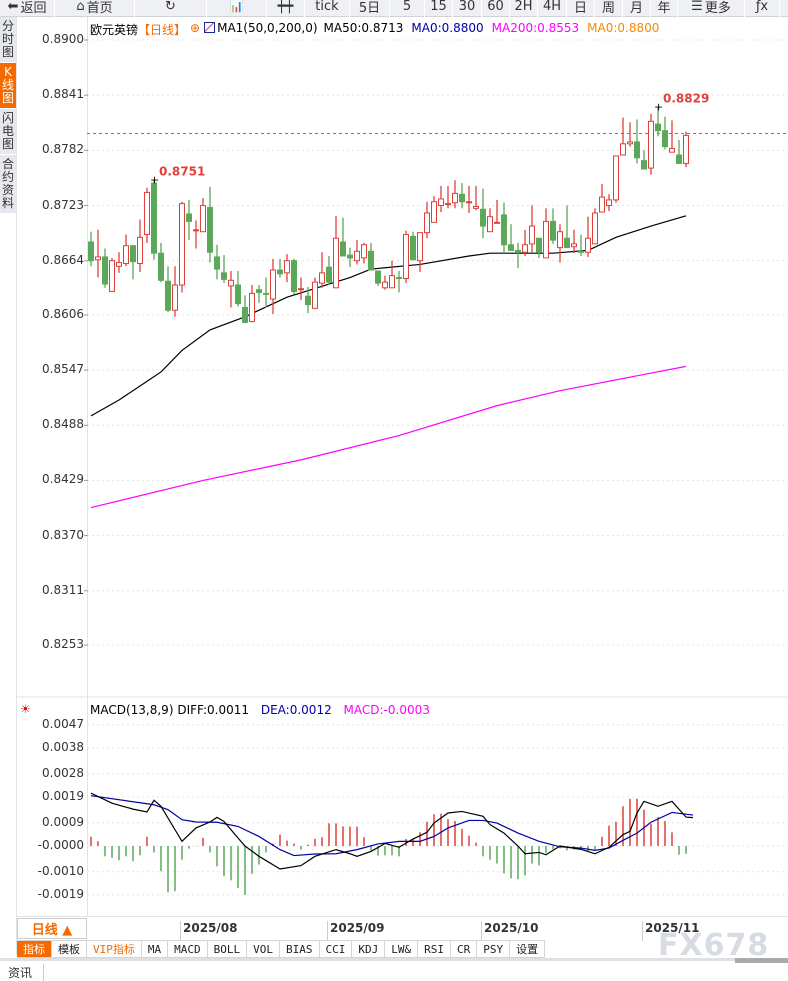 The image size is (788, 981). I want to click on tab-news: 资讯, so click(22, 972).